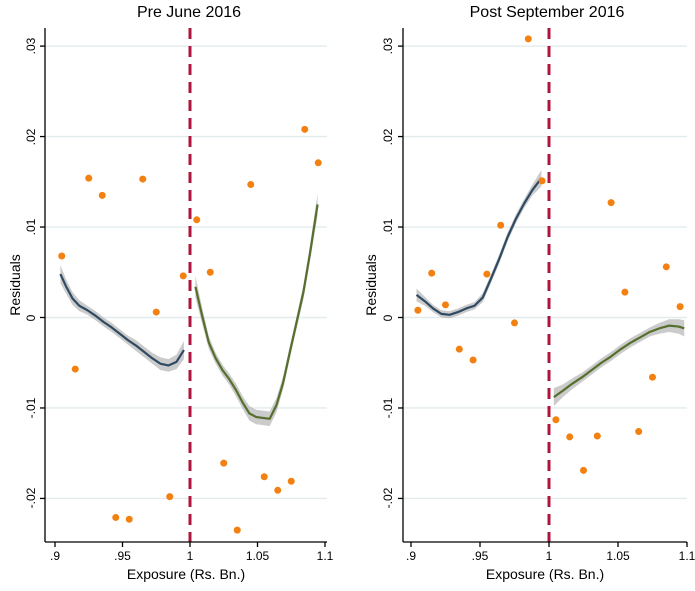 This screenshot has width=695, height=591. What do you see at coordinates (15, 285) in the screenshot?
I see `y-axis-title-pre: Residuals` at bounding box center [15, 285].